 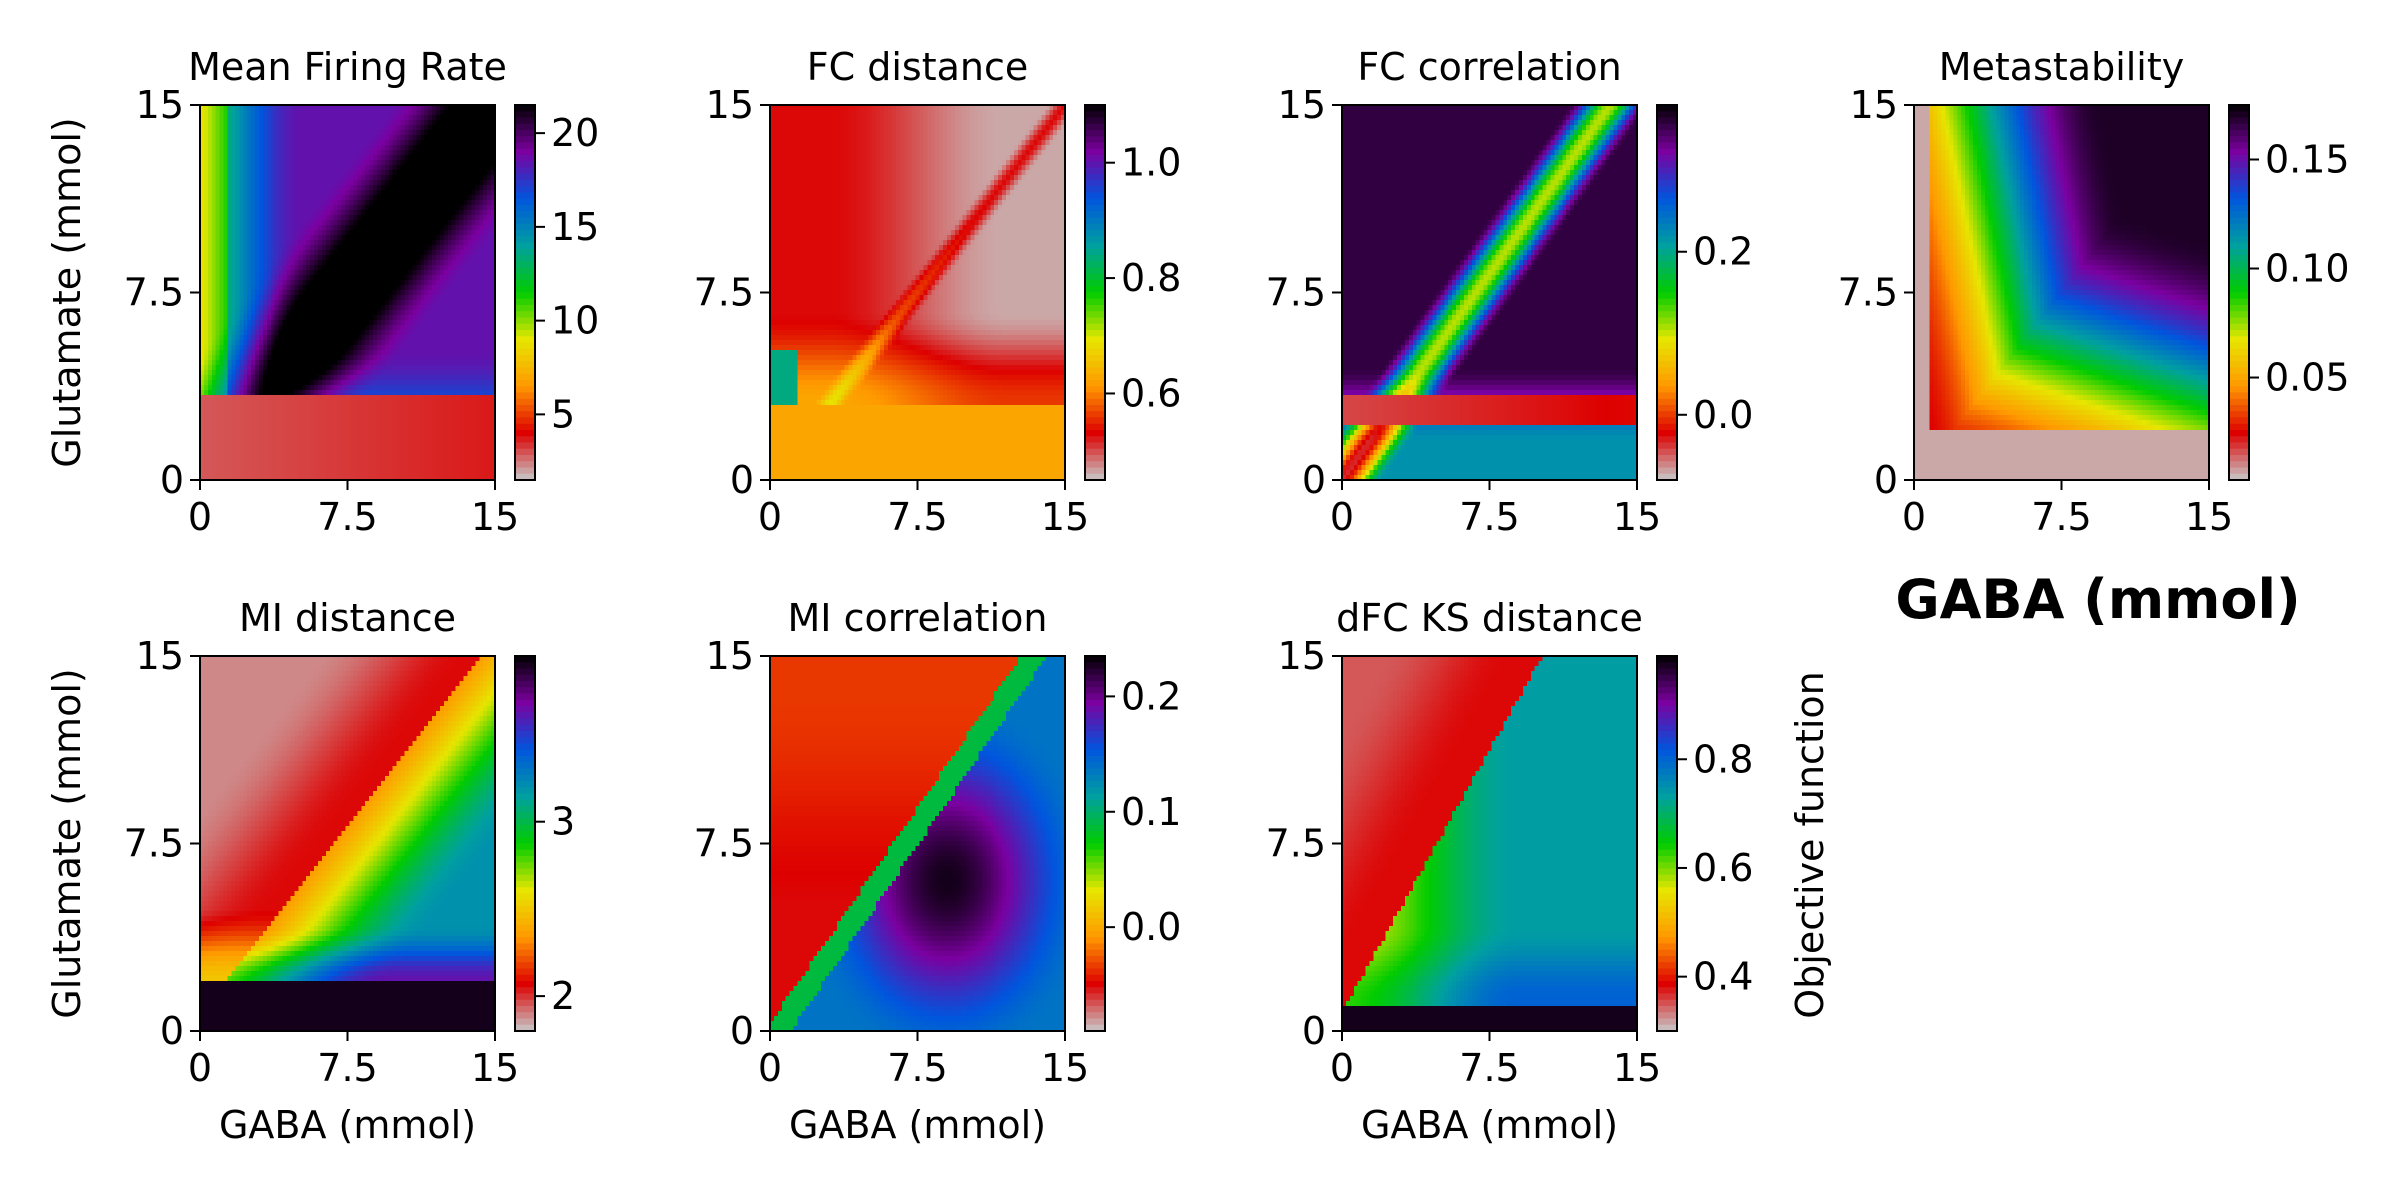 I want to click on colorbar: 0.0 0.2, so click(x=1704, y=292).